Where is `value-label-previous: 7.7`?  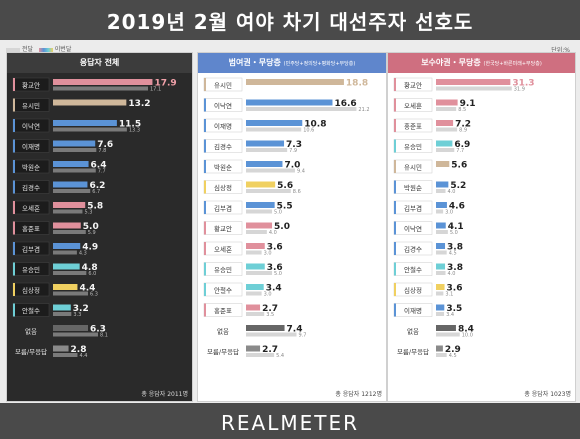 value-label-previous: 7.7 is located at coordinates (102, 172).